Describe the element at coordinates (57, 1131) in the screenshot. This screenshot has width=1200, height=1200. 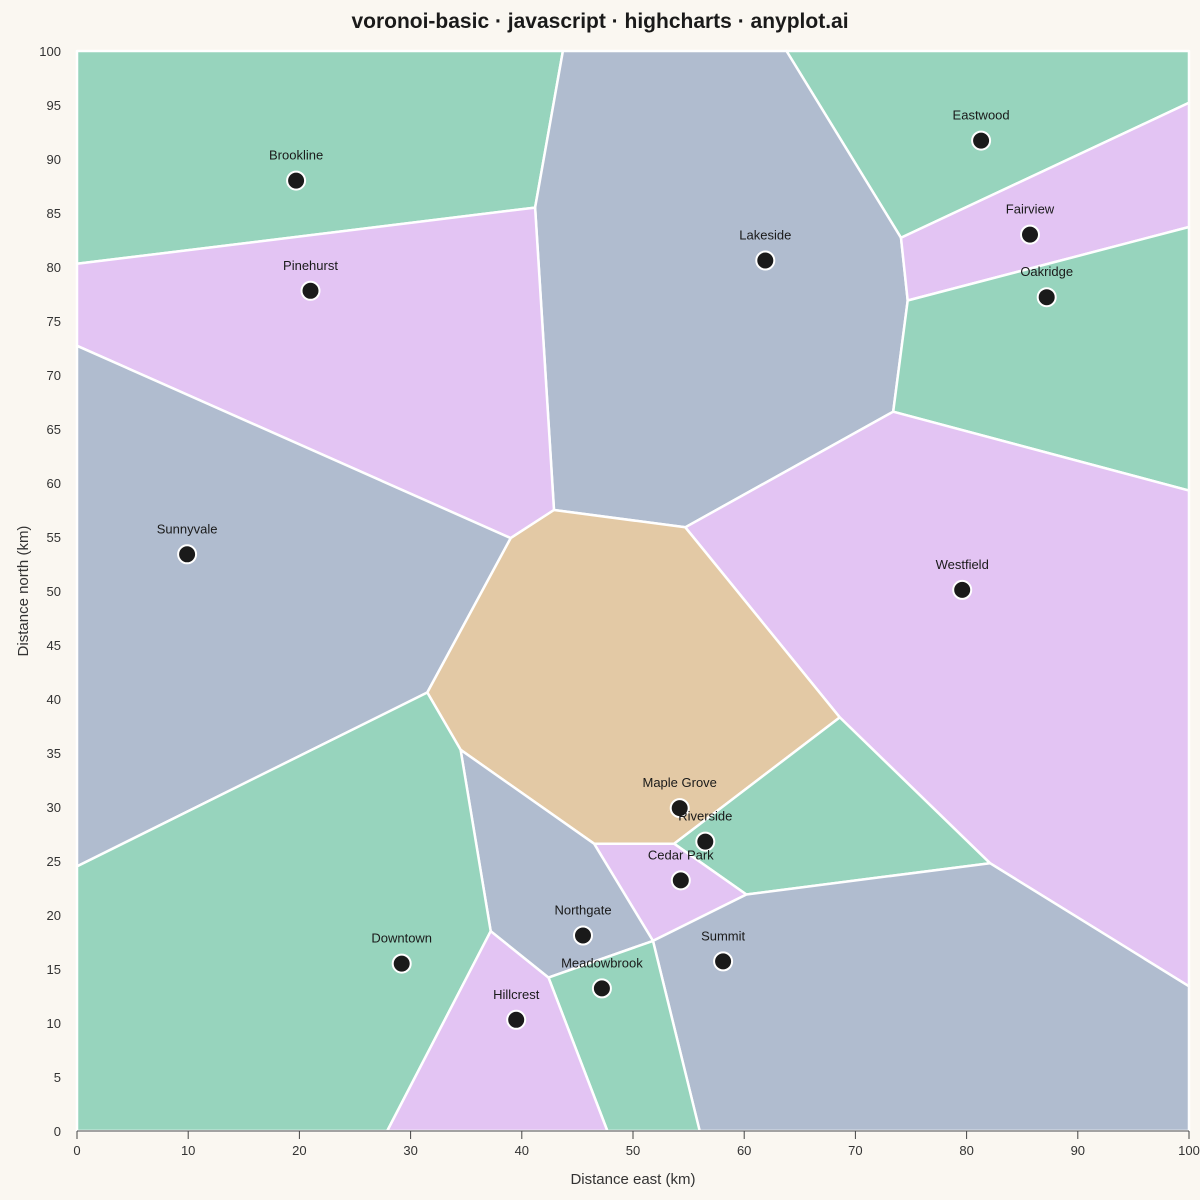
I see `y-tick-label: 0` at that location.